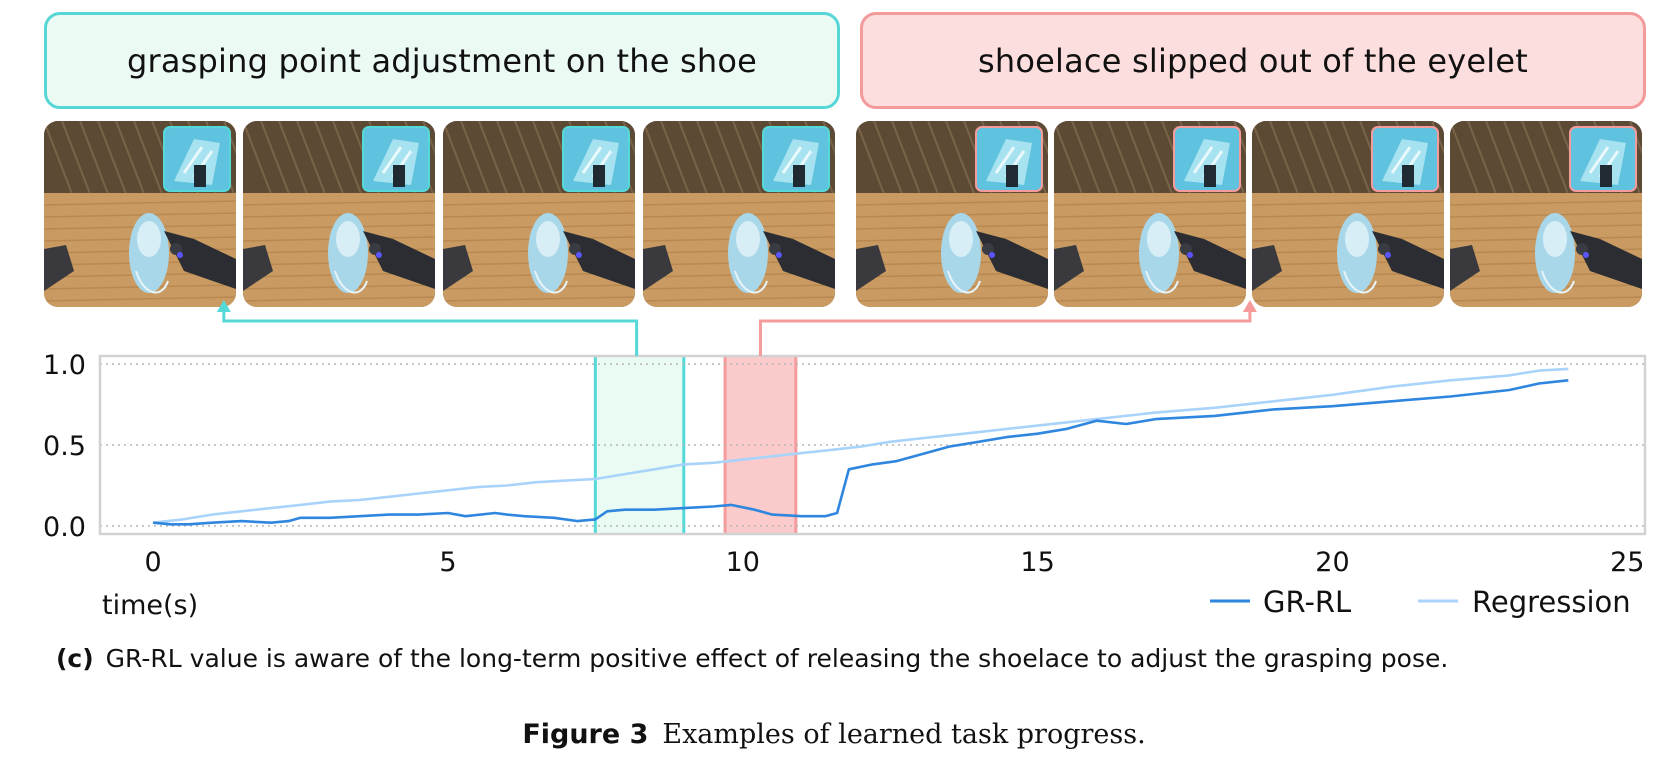  What do you see at coordinates (1307, 602) in the screenshot?
I see `legend-label: GR-RL` at bounding box center [1307, 602].